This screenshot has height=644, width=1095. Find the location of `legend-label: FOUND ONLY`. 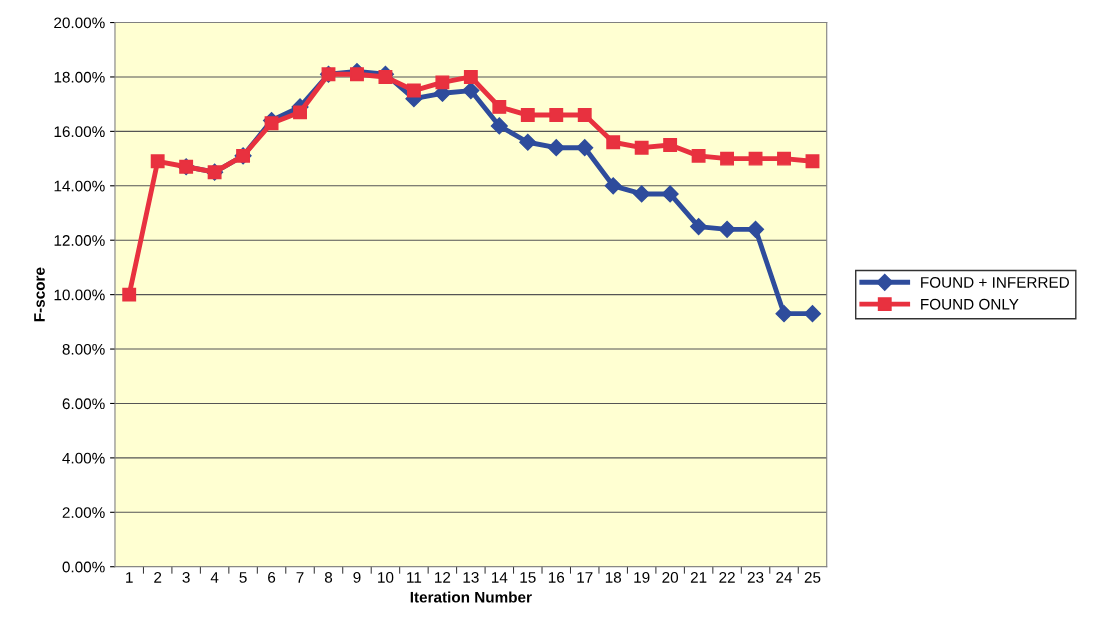

legend-label: FOUND ONLY is located at coordinates (970, 304).